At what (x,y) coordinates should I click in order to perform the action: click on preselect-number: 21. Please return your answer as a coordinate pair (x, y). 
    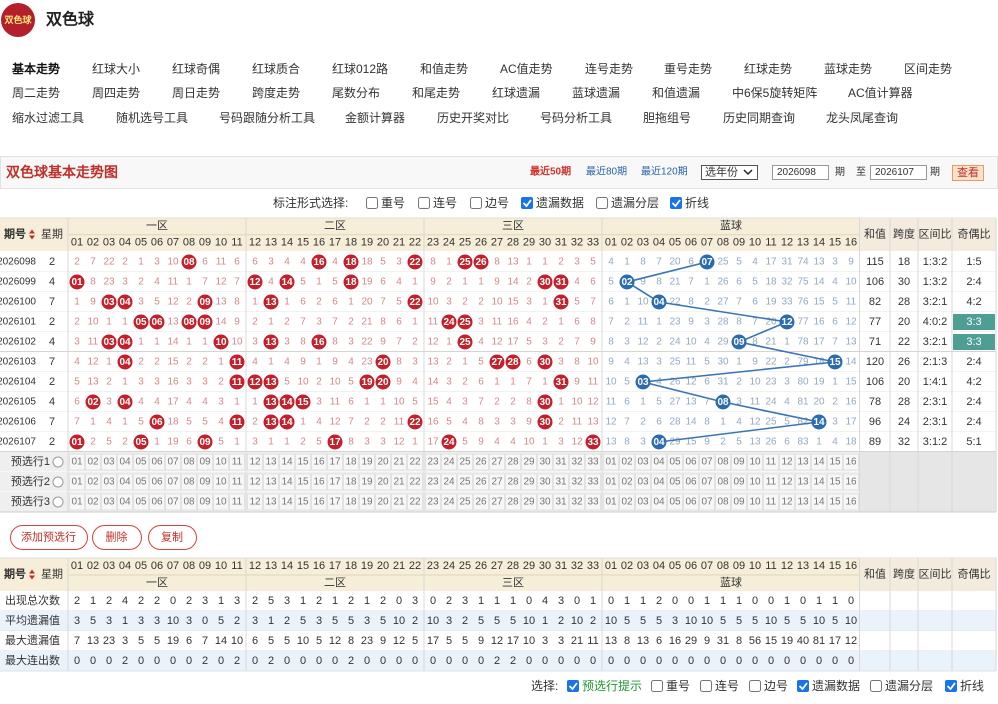
    Looking at the image, I should click on (399, 482).